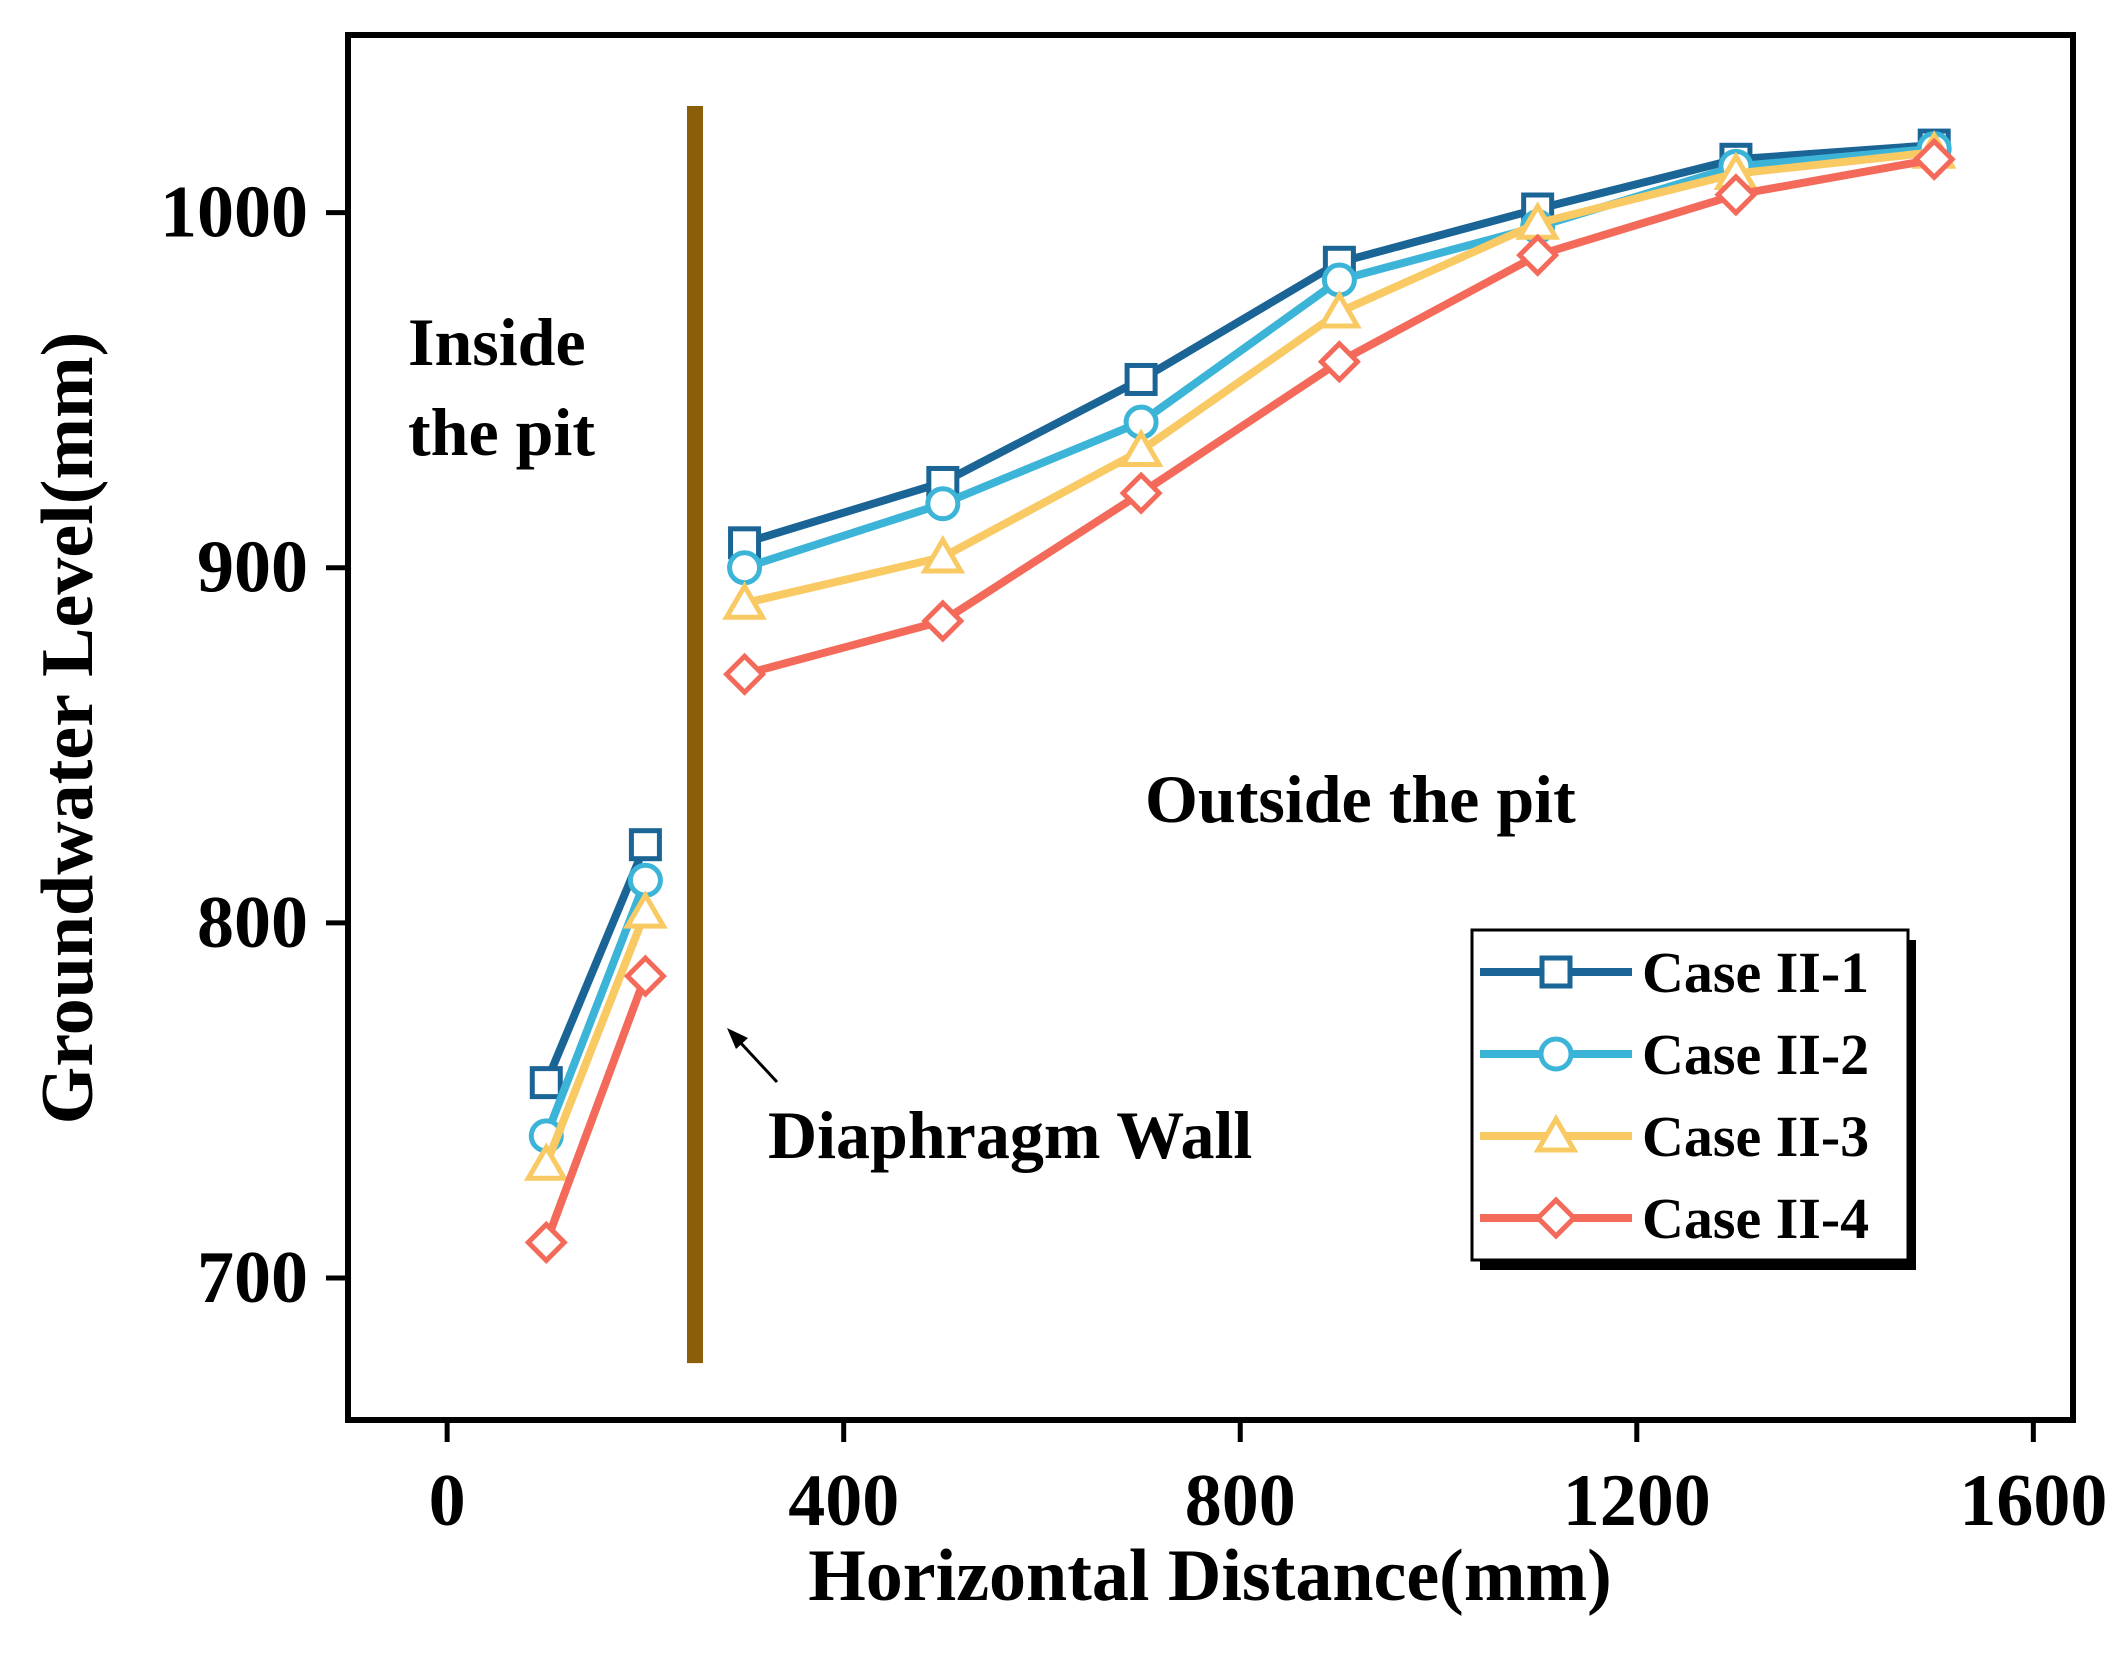  Describe the element at coordinates (1360, 799) in the screenshot. I see `annotation-outside: Outside the pit` at that location.